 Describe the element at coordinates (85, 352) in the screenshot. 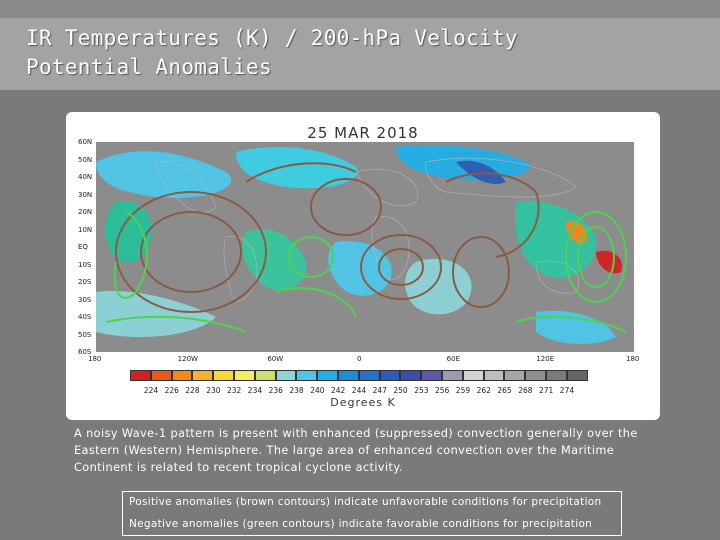

I see `lat-label: 60S` at that location.